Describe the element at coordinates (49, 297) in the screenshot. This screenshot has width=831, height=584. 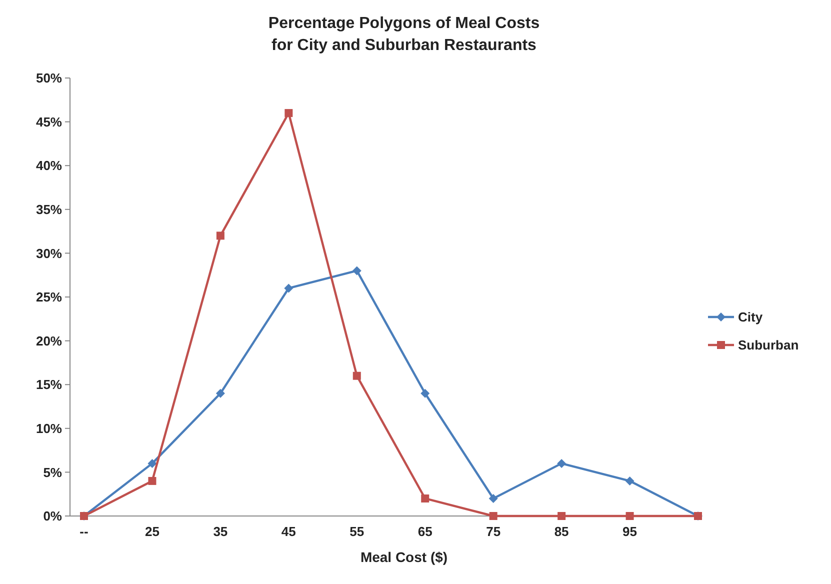
I see `y-tick-label: 25%` at that location.